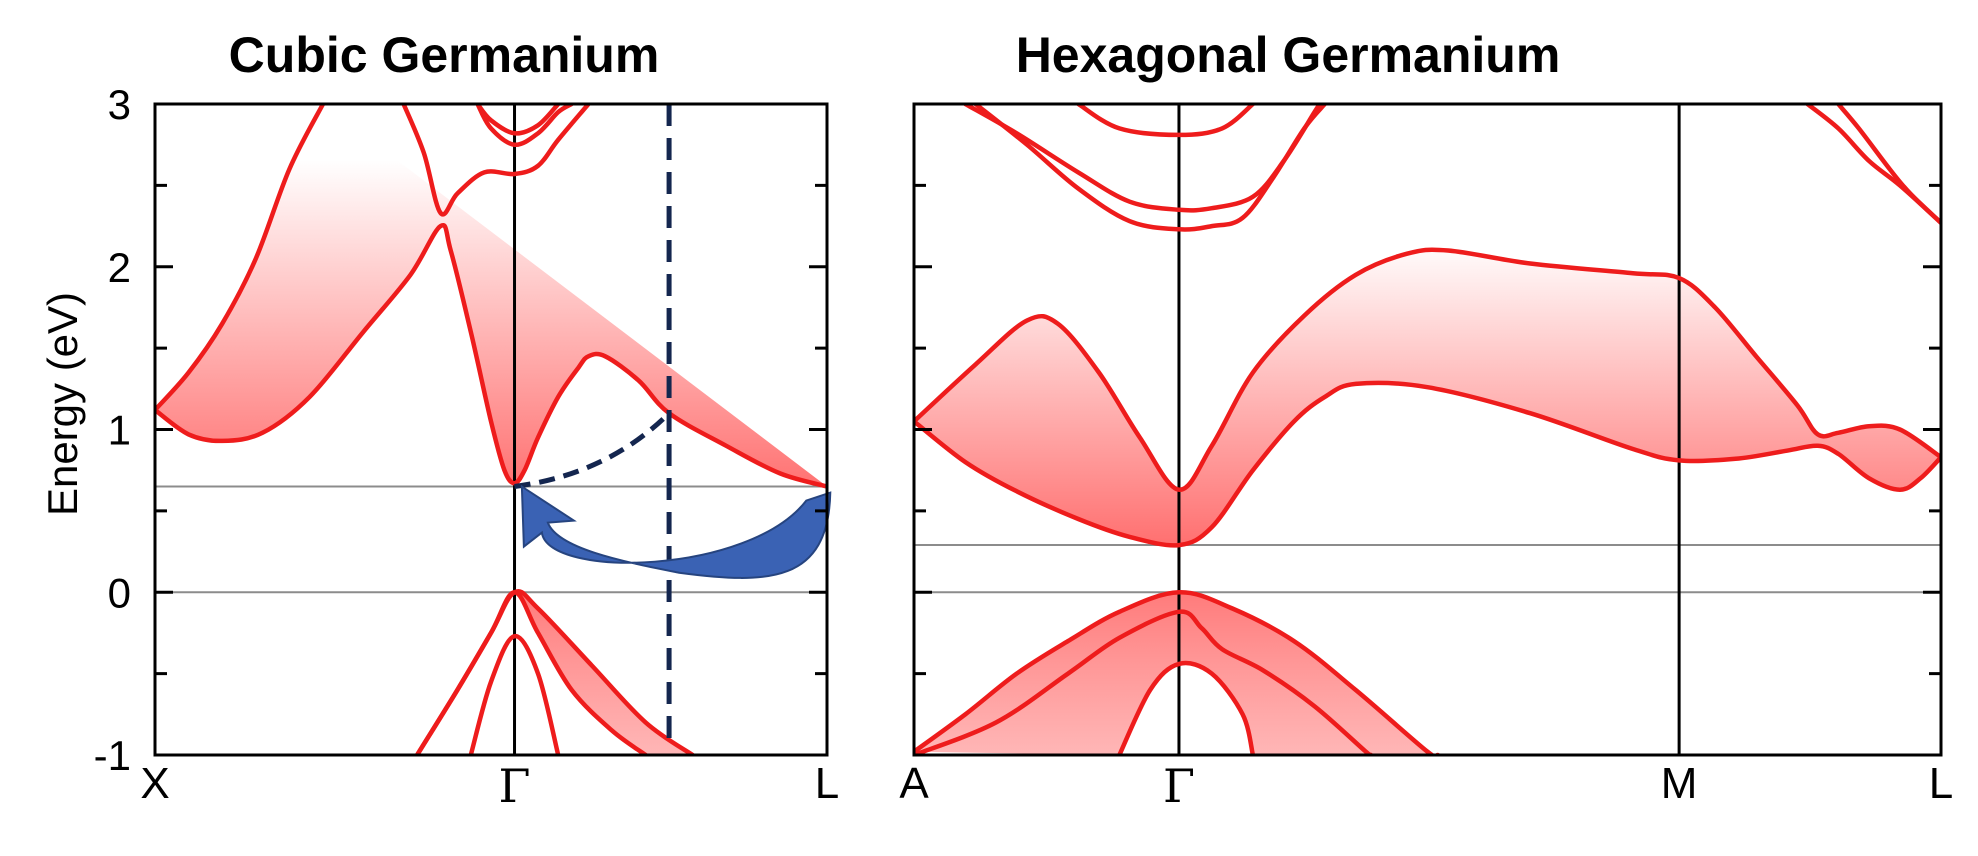 Image resolution: width=1978 pixels, height=856 pixels. I want to click on indirect-gap-annotation, so click(673, 425).